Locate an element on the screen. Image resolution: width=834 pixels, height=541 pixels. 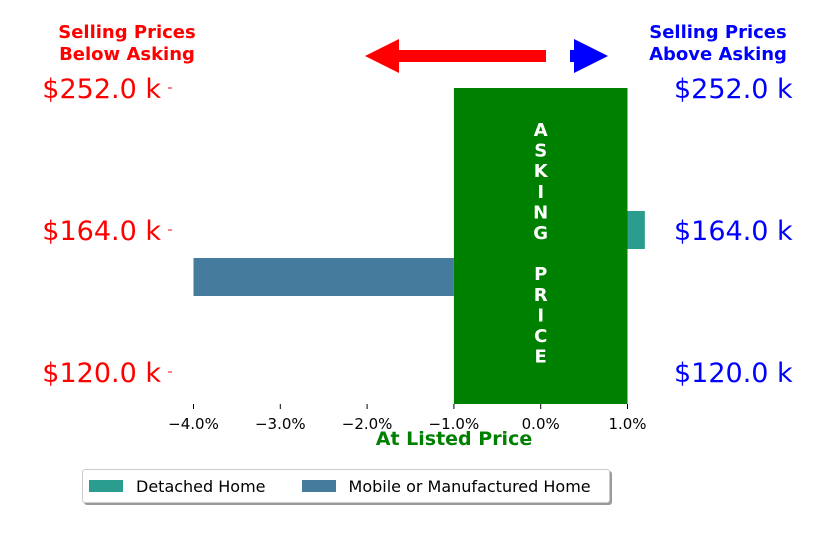
bar-detached is located at coordinates (636, 230).